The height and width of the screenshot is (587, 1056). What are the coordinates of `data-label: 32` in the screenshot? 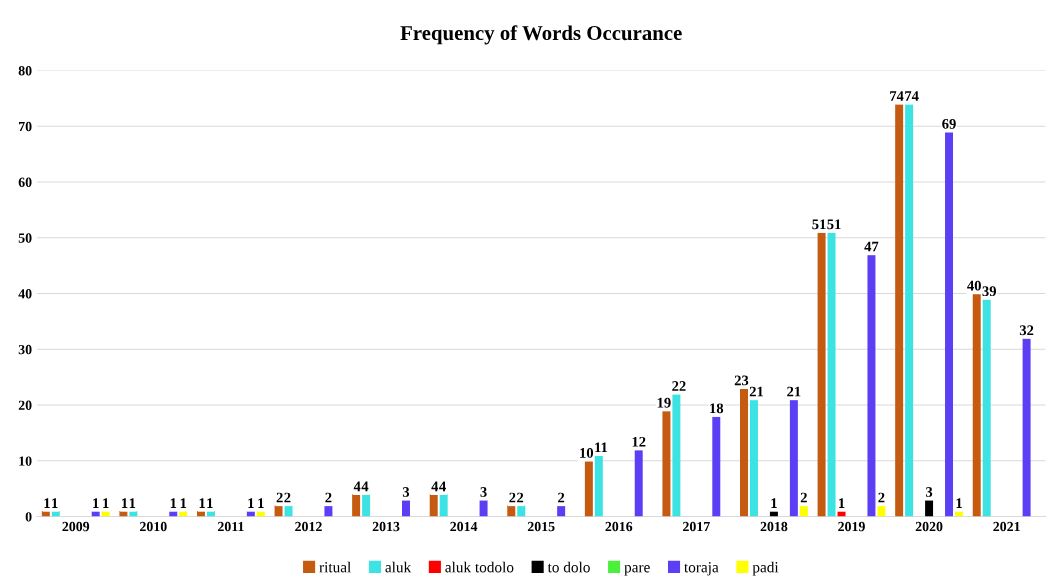 It's located at (1026, 330).